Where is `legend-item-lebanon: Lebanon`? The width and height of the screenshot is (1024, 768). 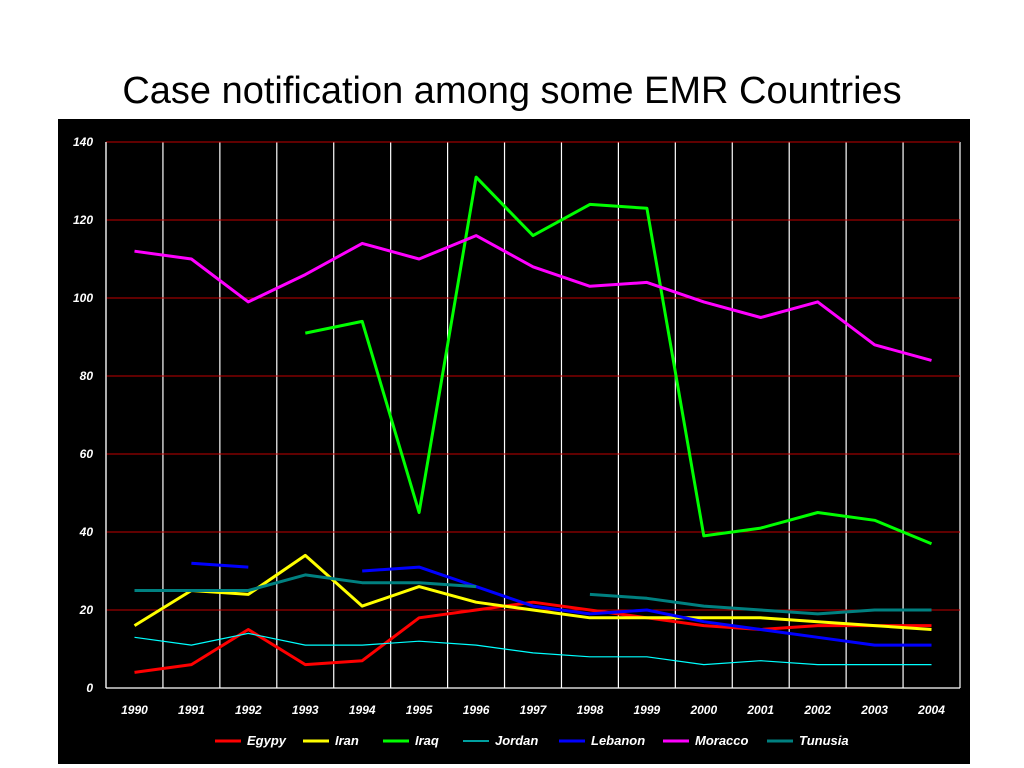
legend-item-lebanon: Lebanon is located at coordinates (602, 740).